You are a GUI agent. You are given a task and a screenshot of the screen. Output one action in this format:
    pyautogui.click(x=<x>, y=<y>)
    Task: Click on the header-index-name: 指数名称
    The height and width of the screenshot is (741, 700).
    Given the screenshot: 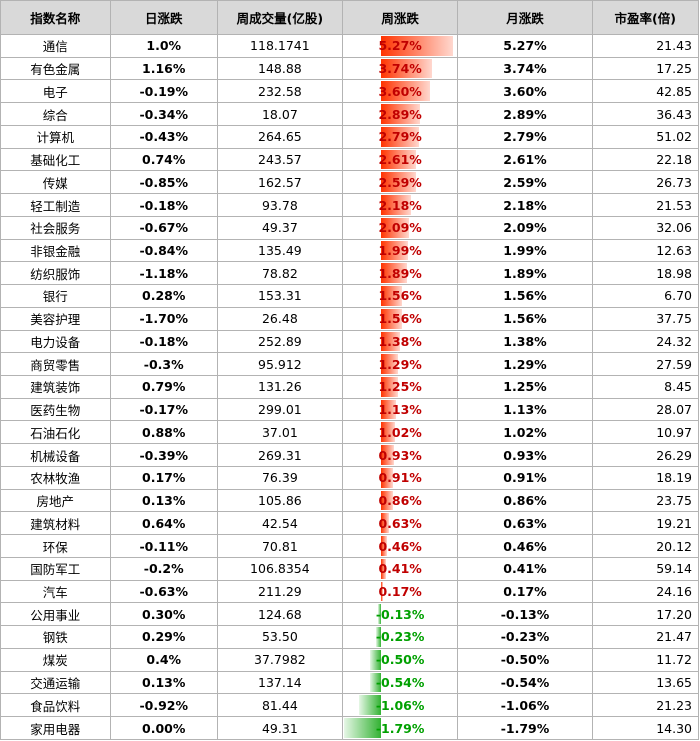 What is the action you would take?
    pyautogui.click(x=55, y=17)
    